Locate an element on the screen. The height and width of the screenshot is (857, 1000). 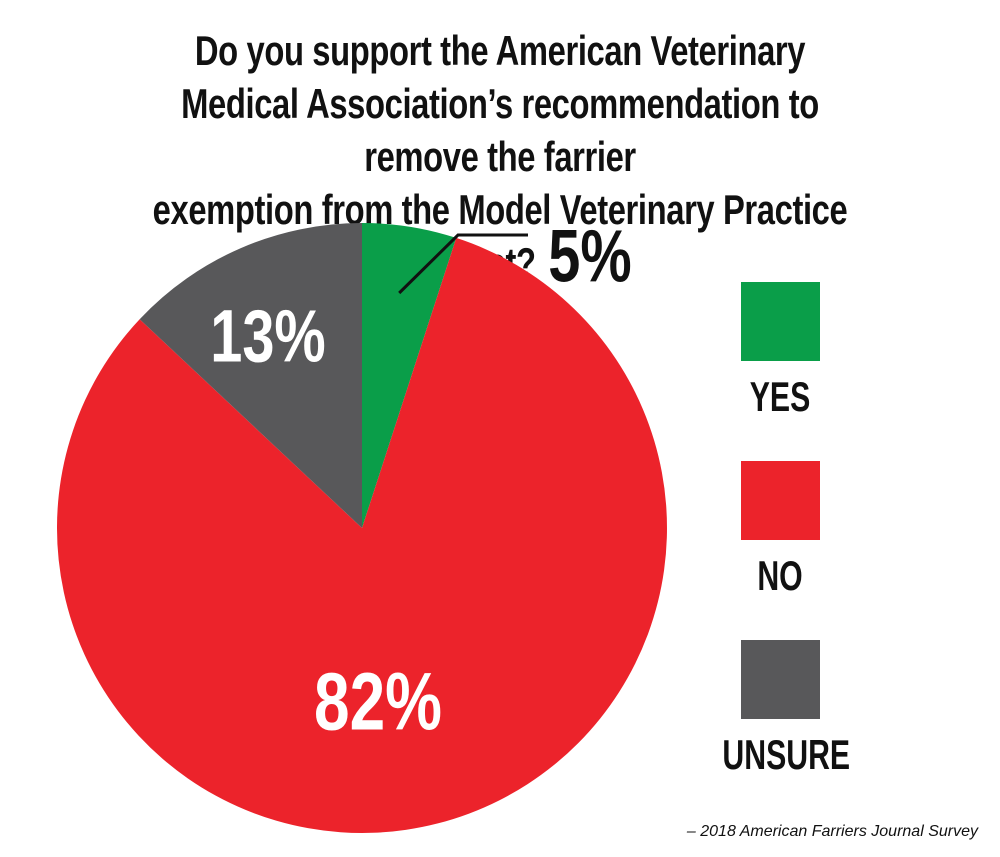
chart-title-line-1: Do you support the American Veterinary is located at coordinates (500, 50).